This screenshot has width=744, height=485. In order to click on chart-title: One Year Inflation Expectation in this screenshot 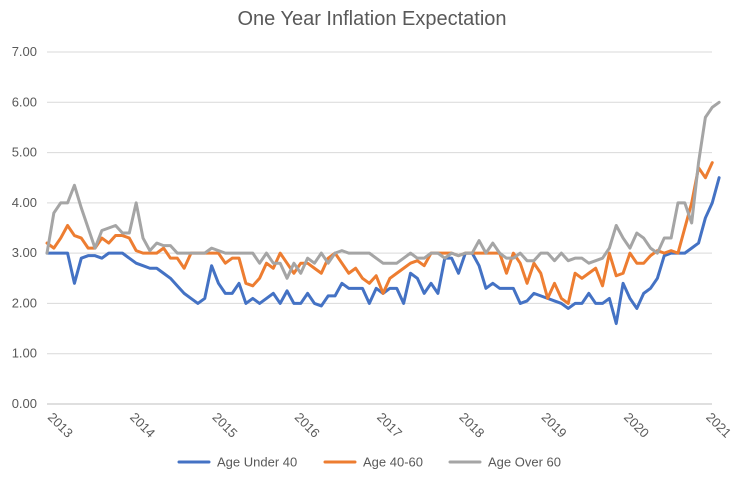, I will do `click(372, 19)`.